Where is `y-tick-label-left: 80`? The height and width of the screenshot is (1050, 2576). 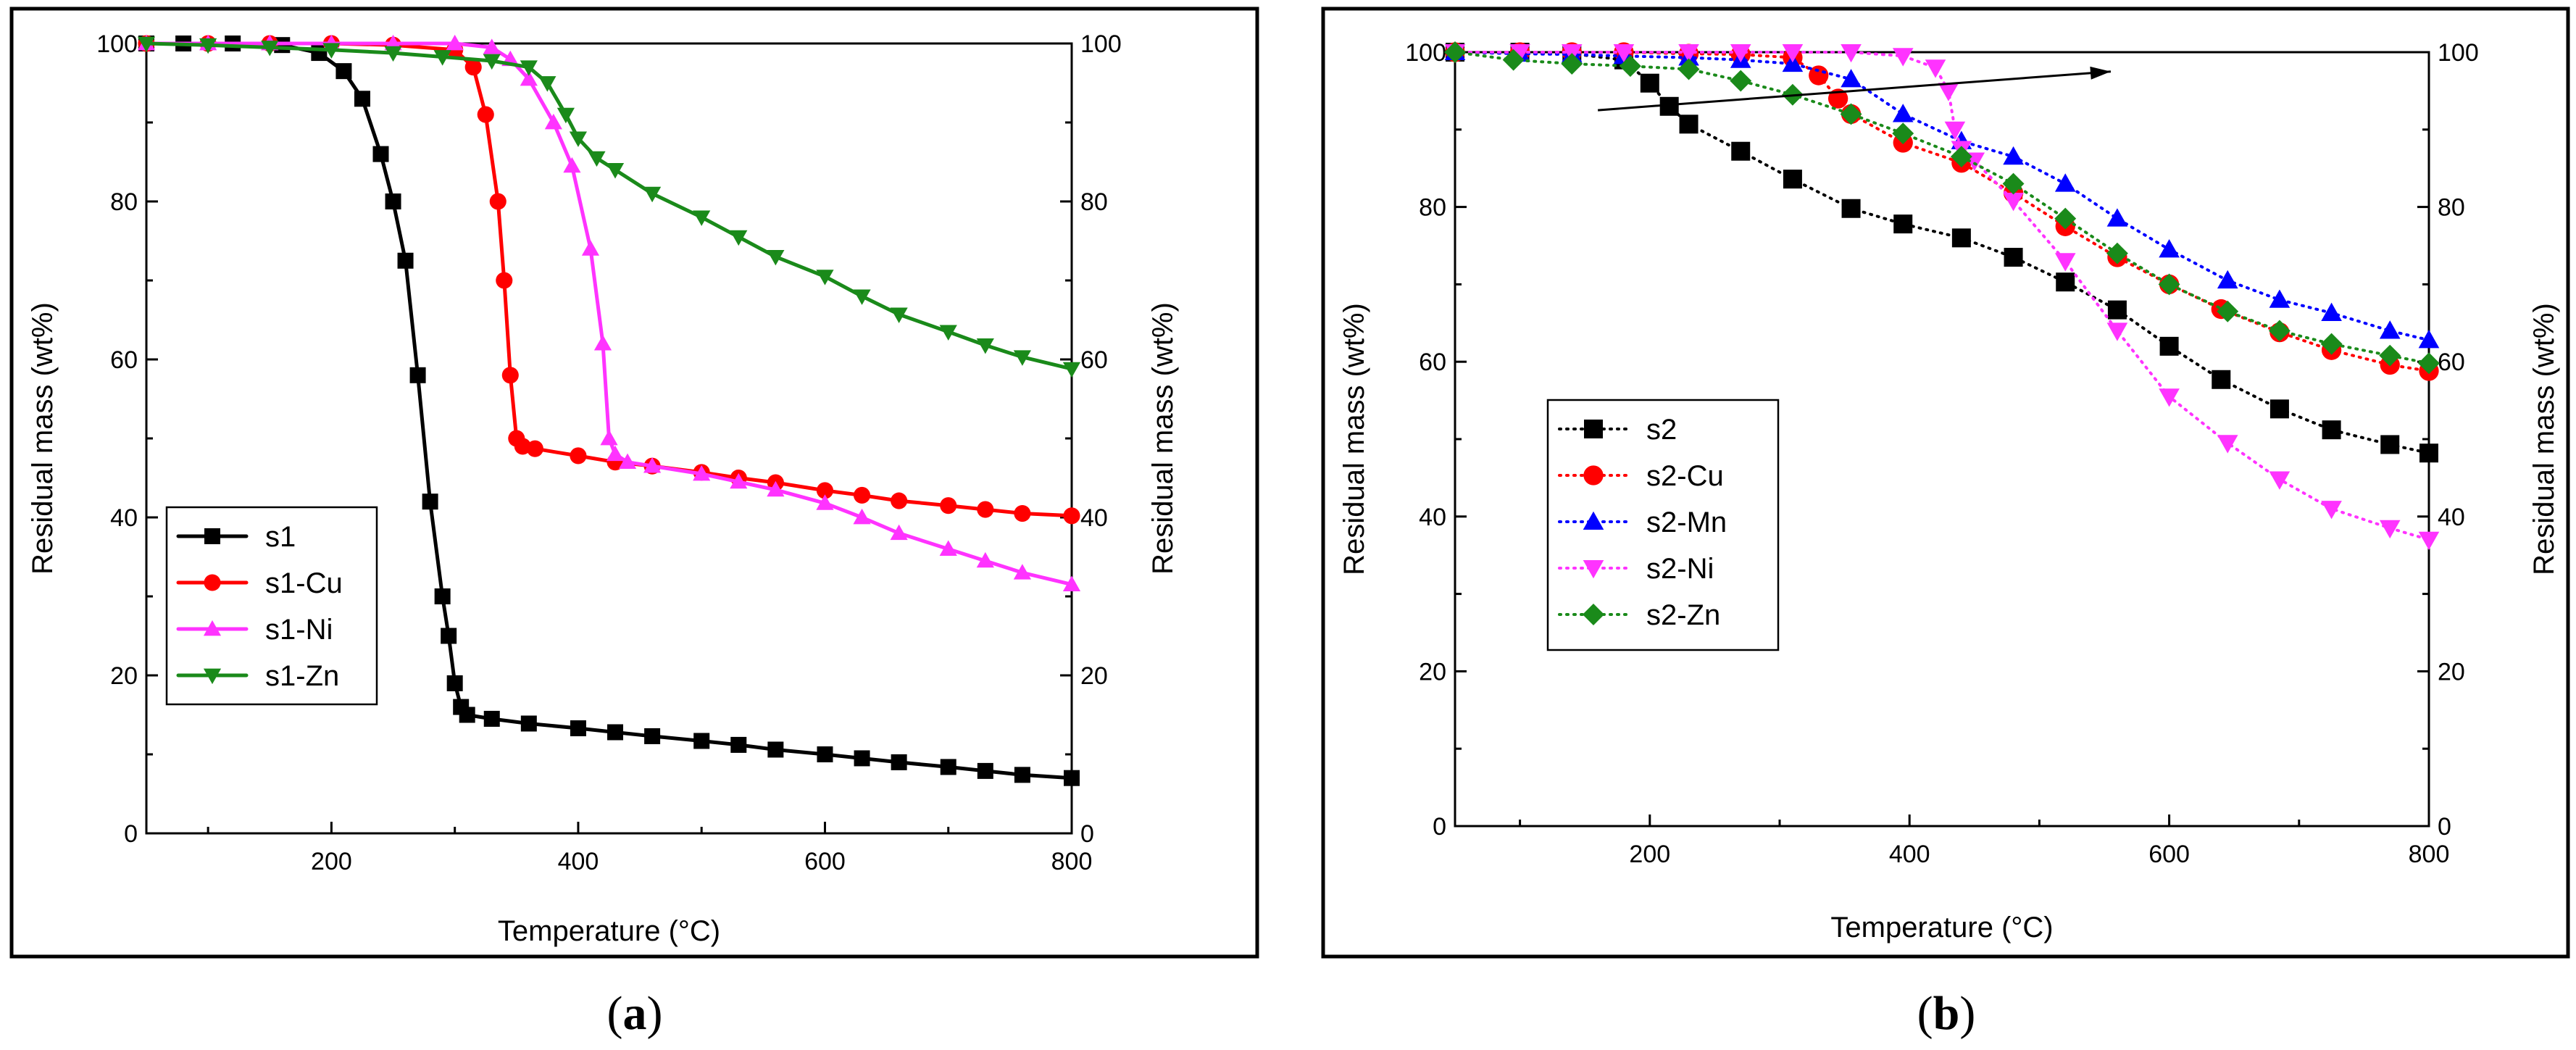 y-tick-label-left: 80 is located at coordinates (1432, 208).